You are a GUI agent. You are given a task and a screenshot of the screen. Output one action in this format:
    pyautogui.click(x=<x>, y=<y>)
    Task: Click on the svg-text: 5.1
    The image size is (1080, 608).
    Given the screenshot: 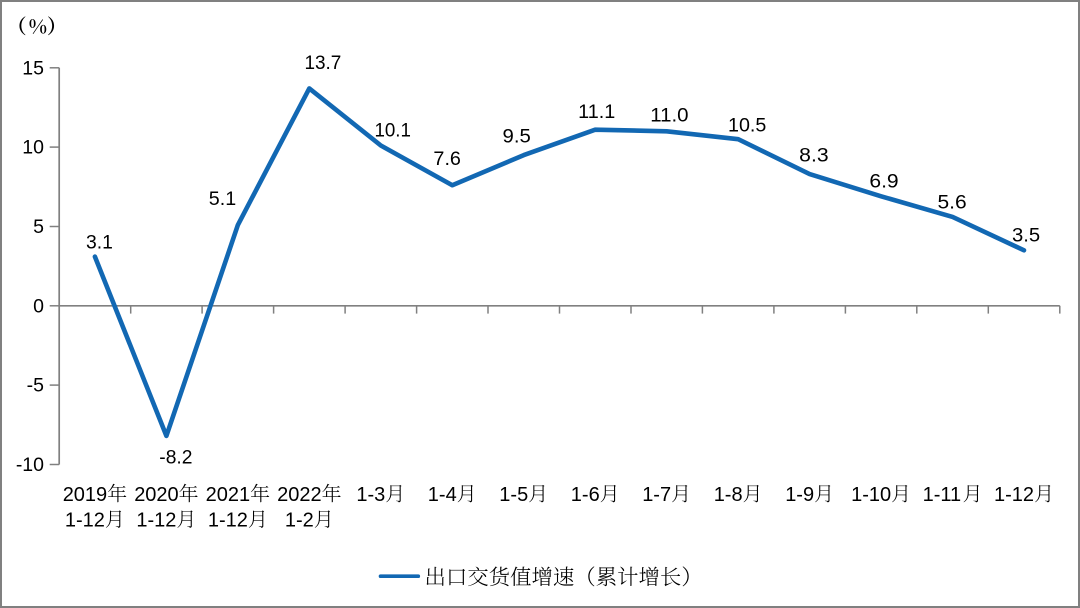 What is the action you would take?
    pyautogui.click(x=222, y=199)
    